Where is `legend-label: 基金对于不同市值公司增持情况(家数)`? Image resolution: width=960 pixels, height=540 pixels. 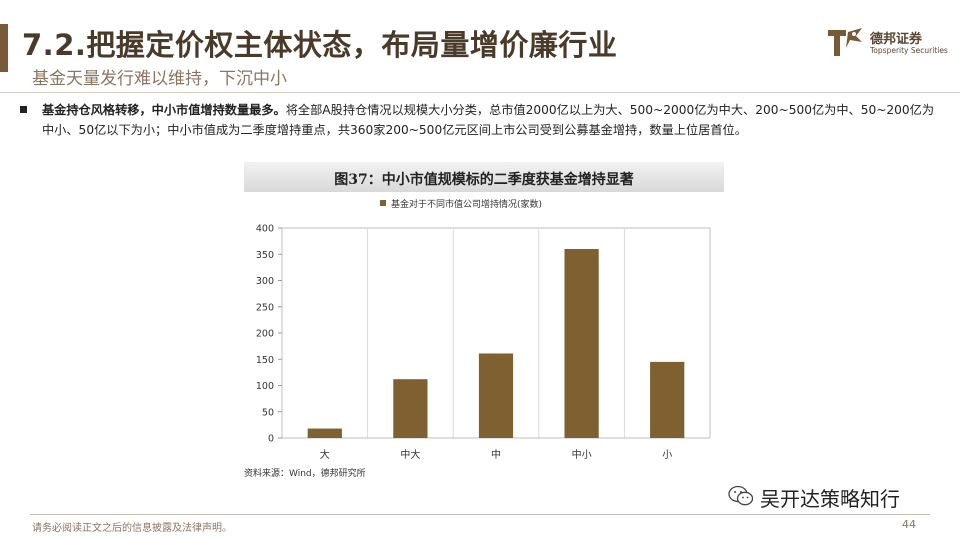 legend-label: 基金对于不同市值公司增持情况(家数) is located at coordinates (467, 205).